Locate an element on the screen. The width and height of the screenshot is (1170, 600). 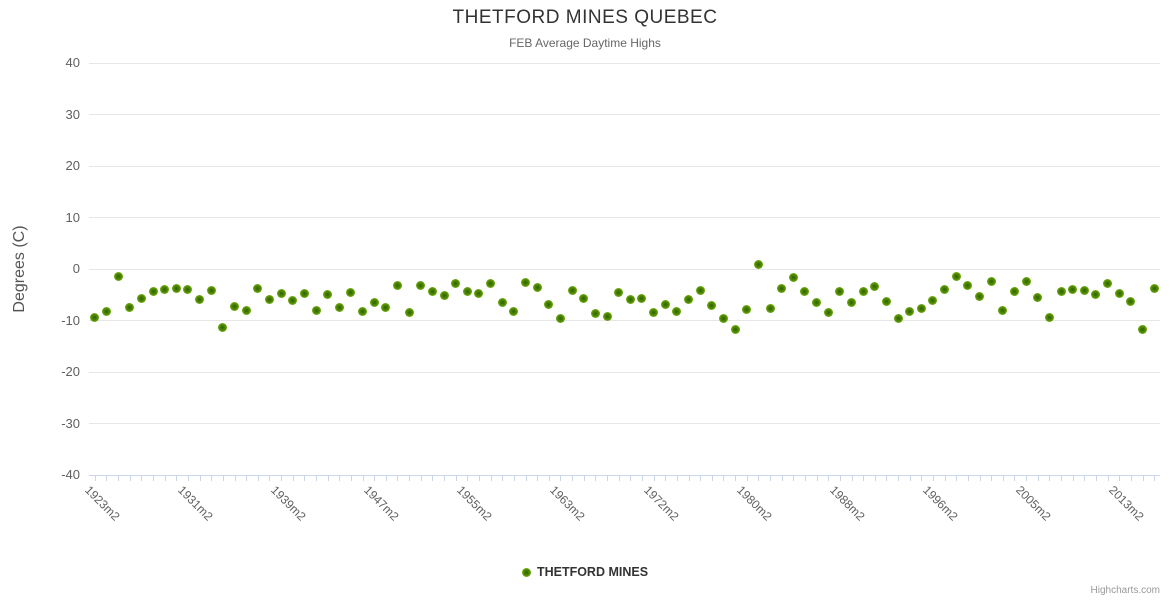
y-axis-tick-label: 30 is located at coordinates (72, 114).